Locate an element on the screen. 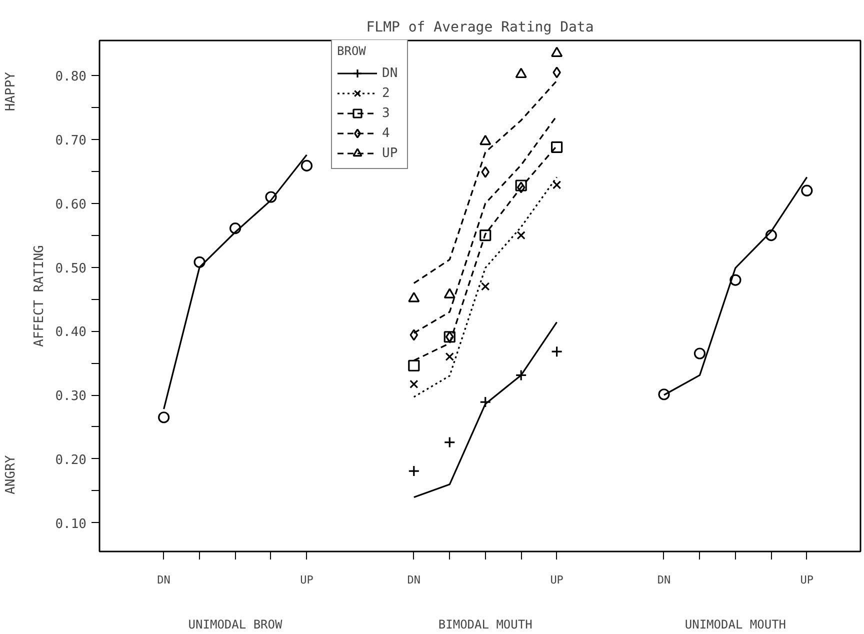  y-tick-label: 0.30 is located at coordinates (71, 396).